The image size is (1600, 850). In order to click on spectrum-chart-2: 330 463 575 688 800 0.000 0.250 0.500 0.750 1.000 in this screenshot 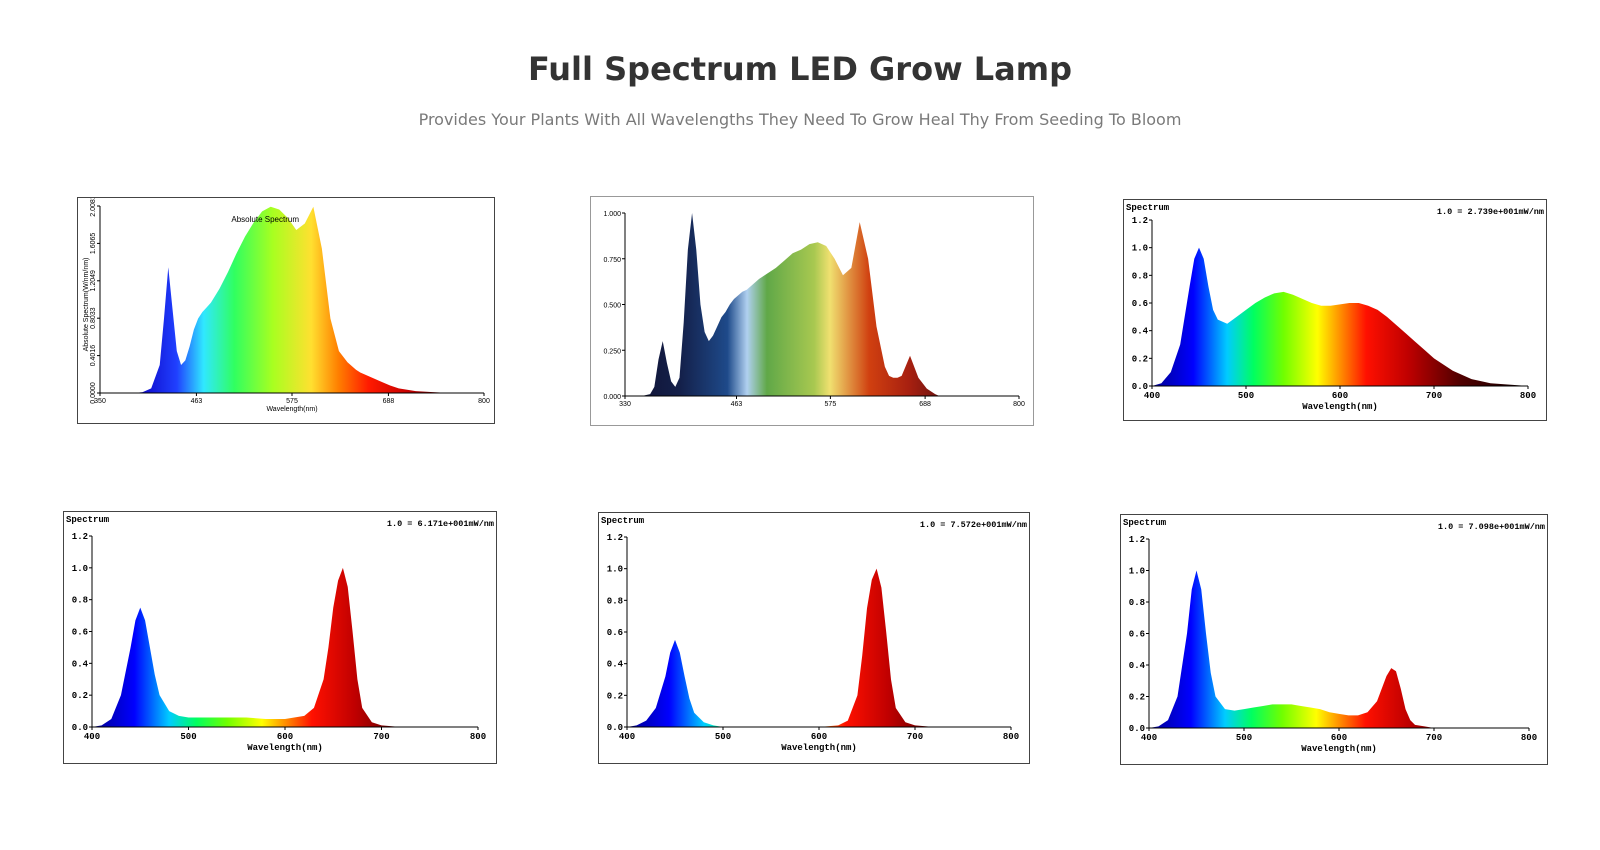, I will do `click(812, 311)`.